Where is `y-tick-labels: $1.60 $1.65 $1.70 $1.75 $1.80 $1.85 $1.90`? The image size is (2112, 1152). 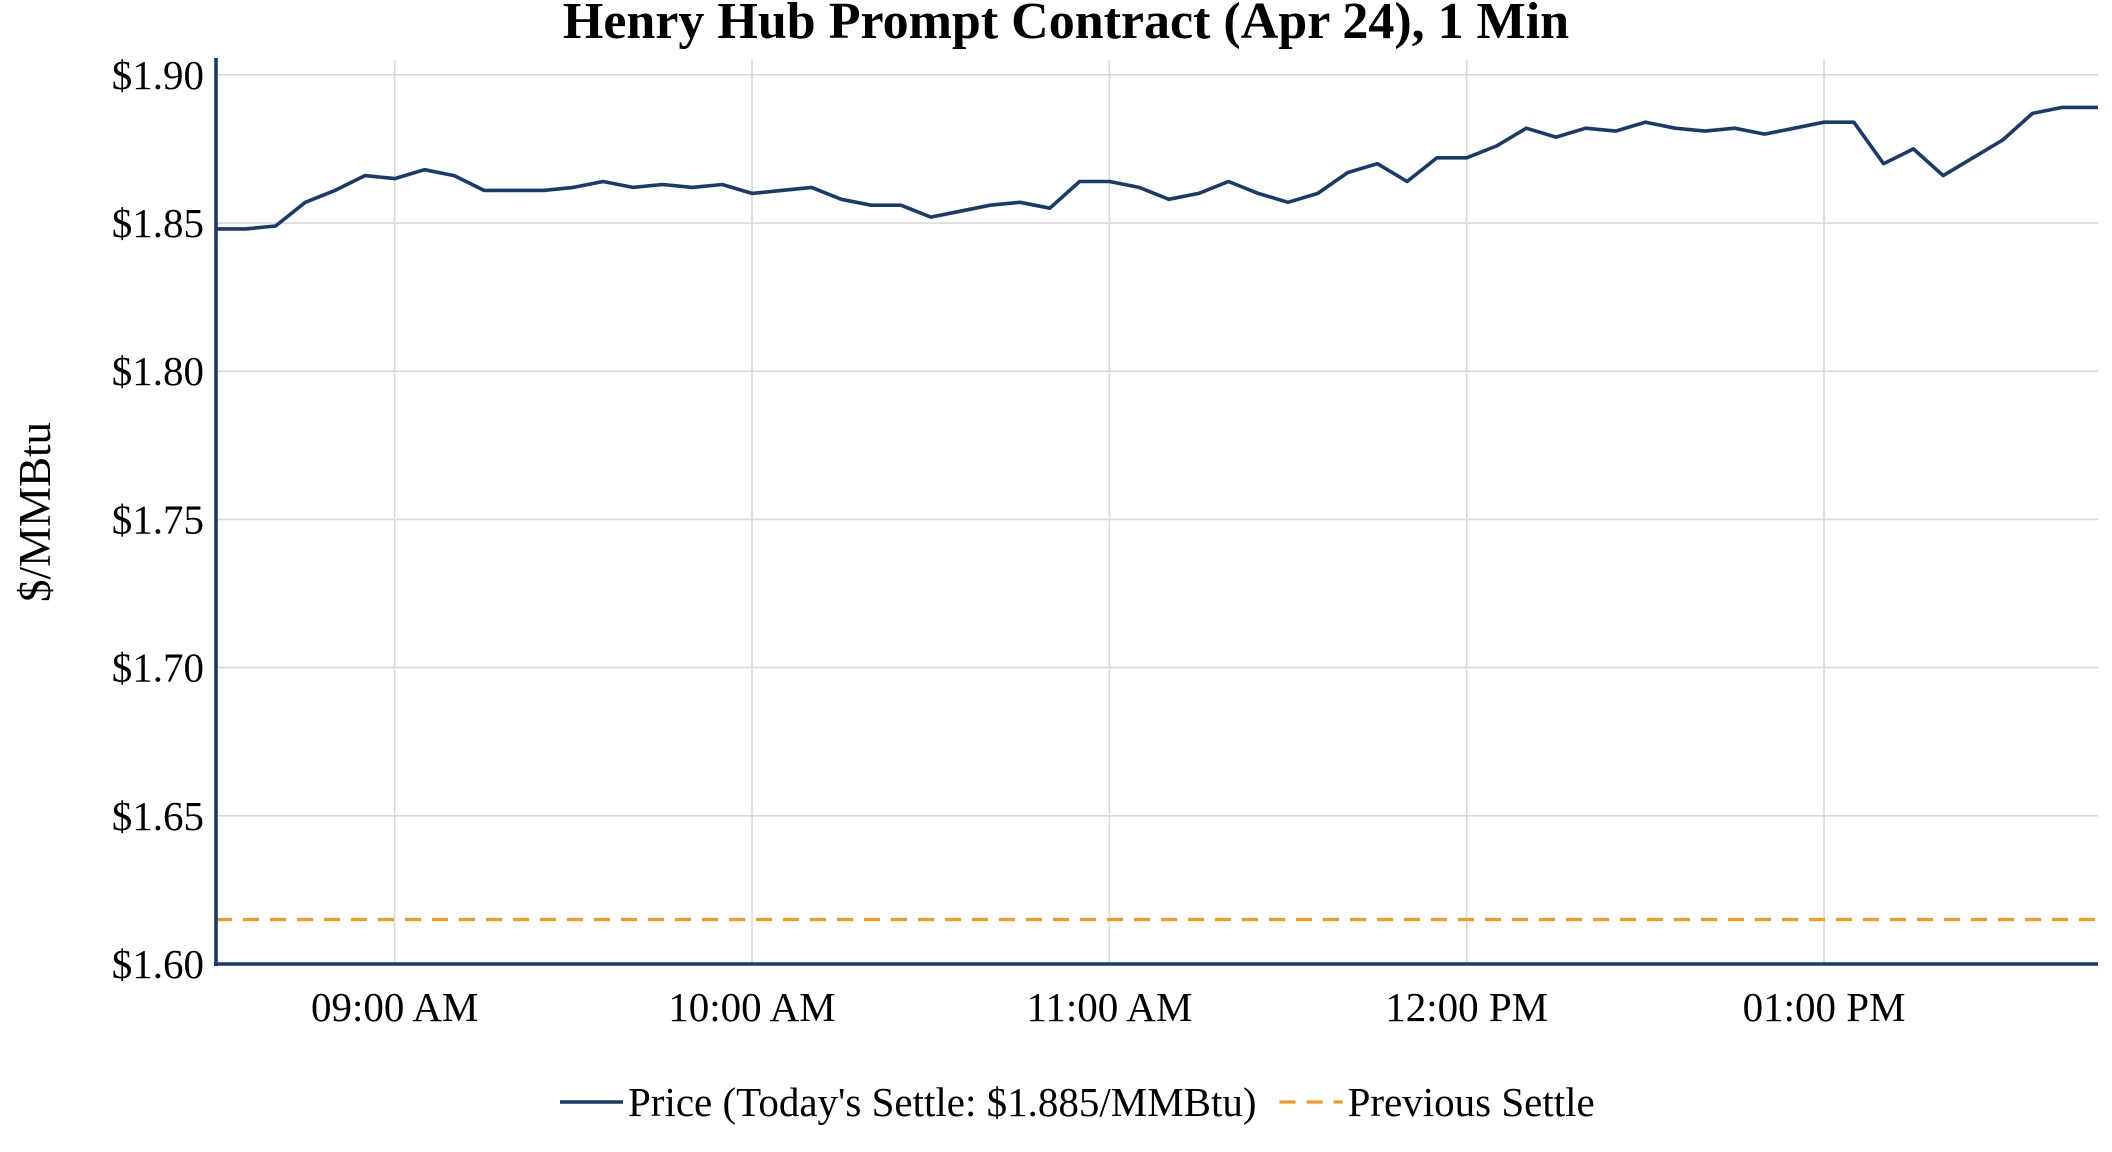 y-tick-labels: $1.60 $1.65 $1.70 $1.75 $1.80 $1.85 $1.90 is located at coordinates (158, 519).